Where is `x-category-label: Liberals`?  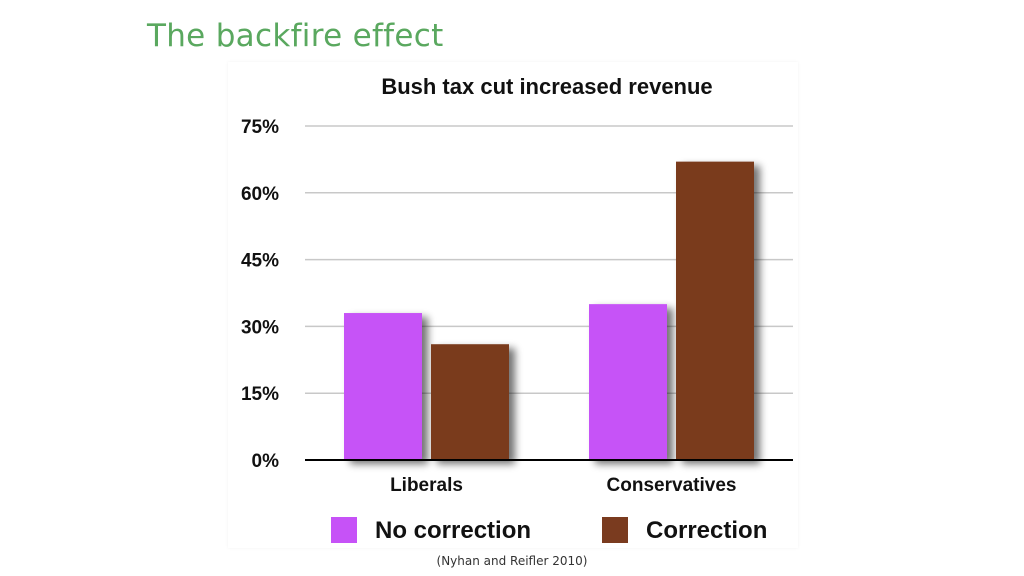 x-category-label: Liberals is located at coordinates (426, 485).